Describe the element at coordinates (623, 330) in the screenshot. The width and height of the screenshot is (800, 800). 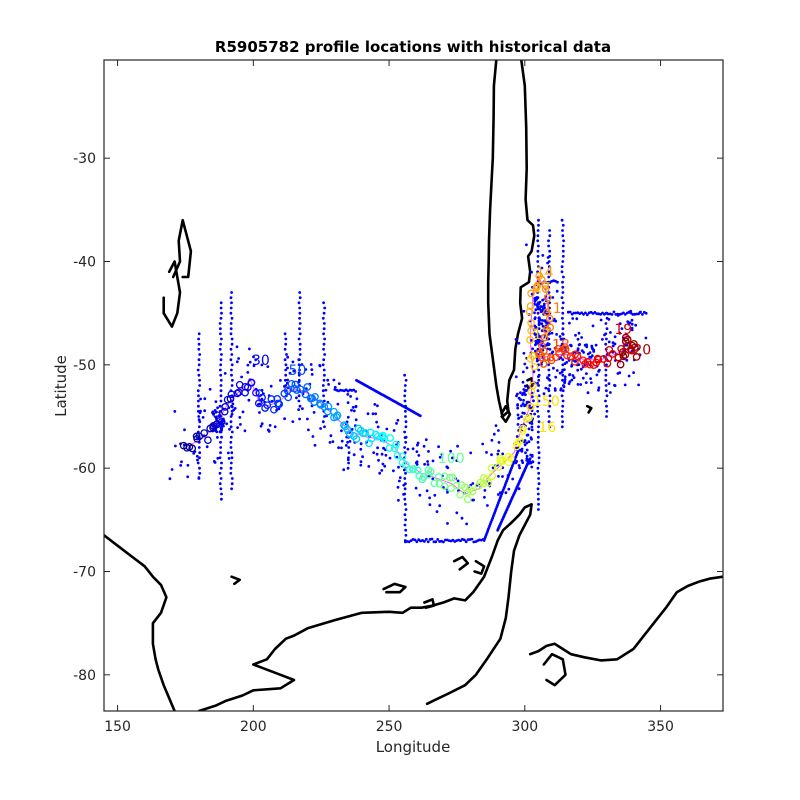
I see `profile-number-label: 19` at that location.